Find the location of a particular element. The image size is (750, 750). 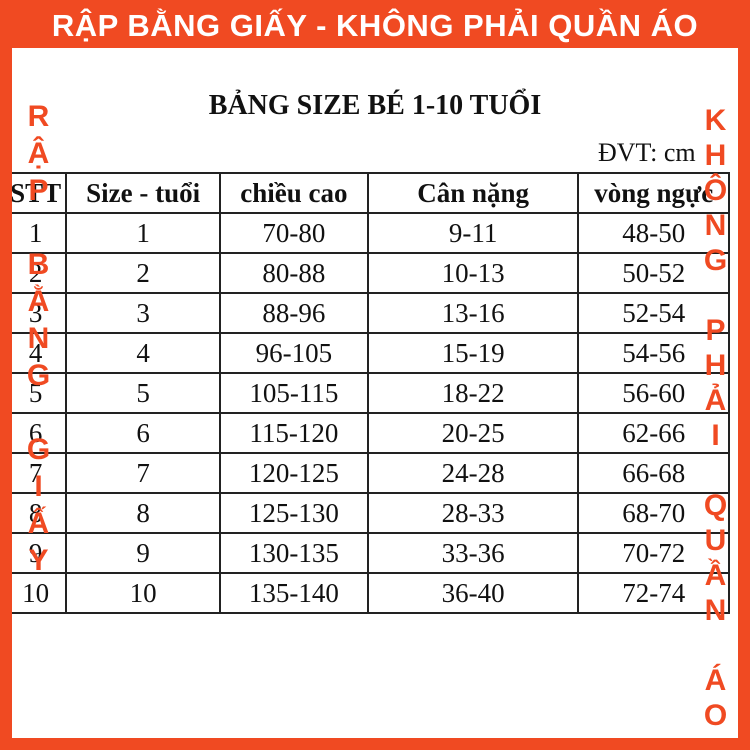

table-cell: 72-74 is located at coordinates (653, 593).